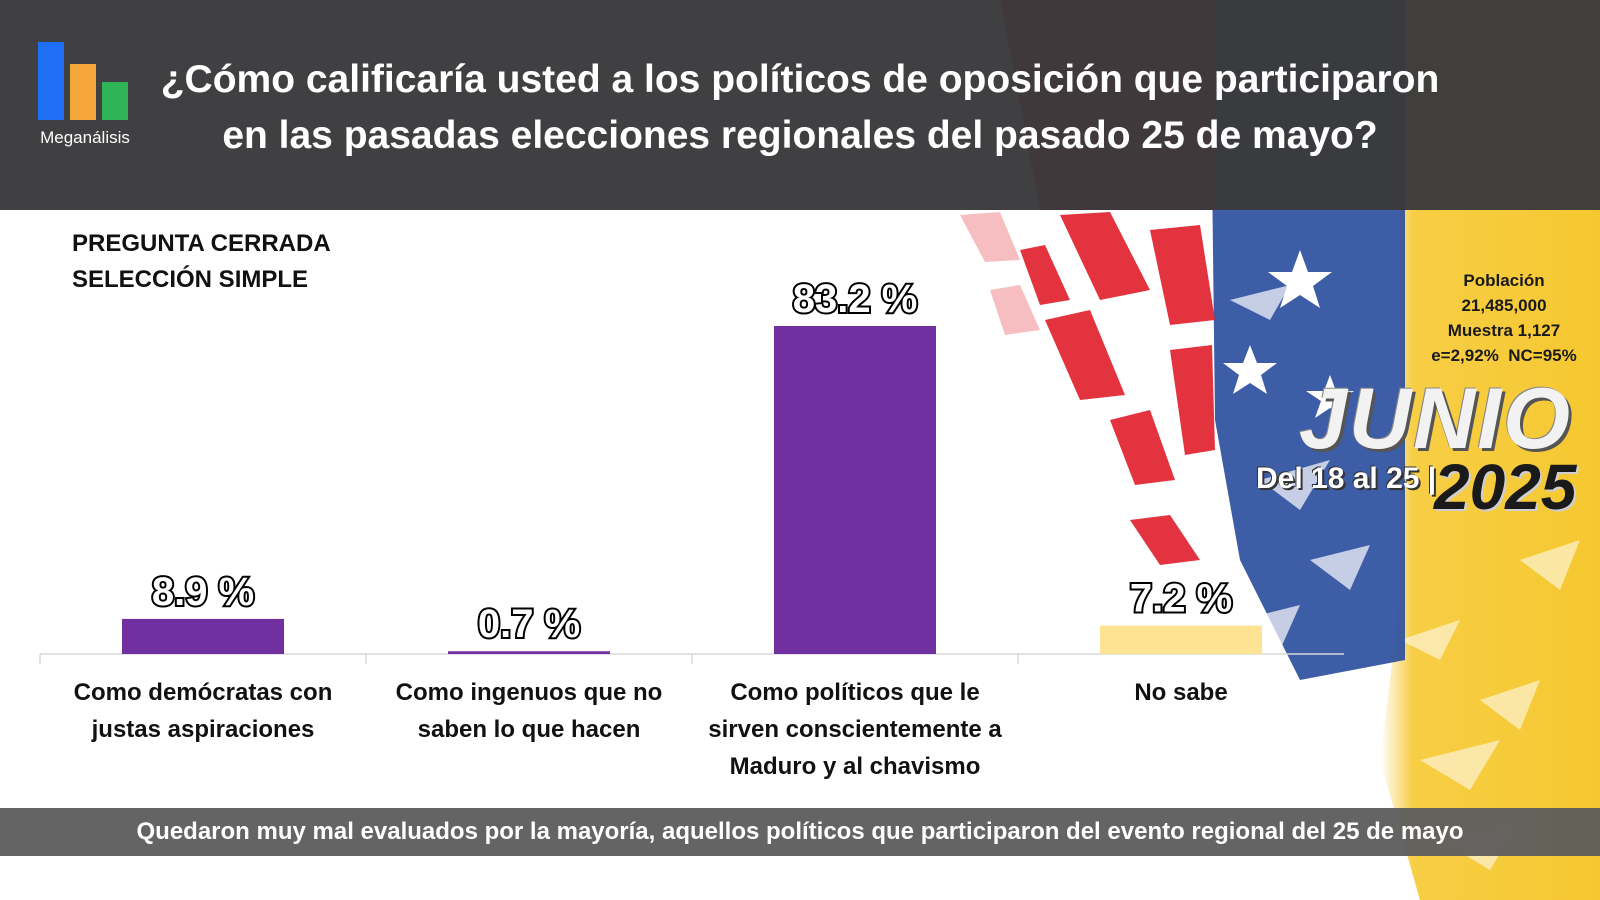  Describe the element at coordinates (203, 711) in the screenshot. I see `category-label-1: Como demócratas con justas aspiraciones` at that location.